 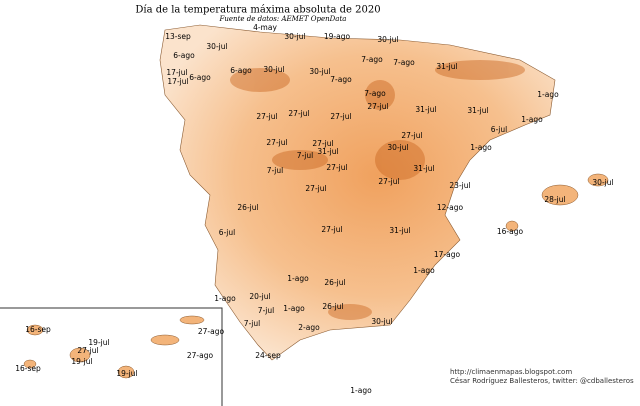 What do you see at coordinates (283, 19) in the screenshot?
I see `source: Fuente de datos: AEMET OpenData` at bounding box center [283, 19].